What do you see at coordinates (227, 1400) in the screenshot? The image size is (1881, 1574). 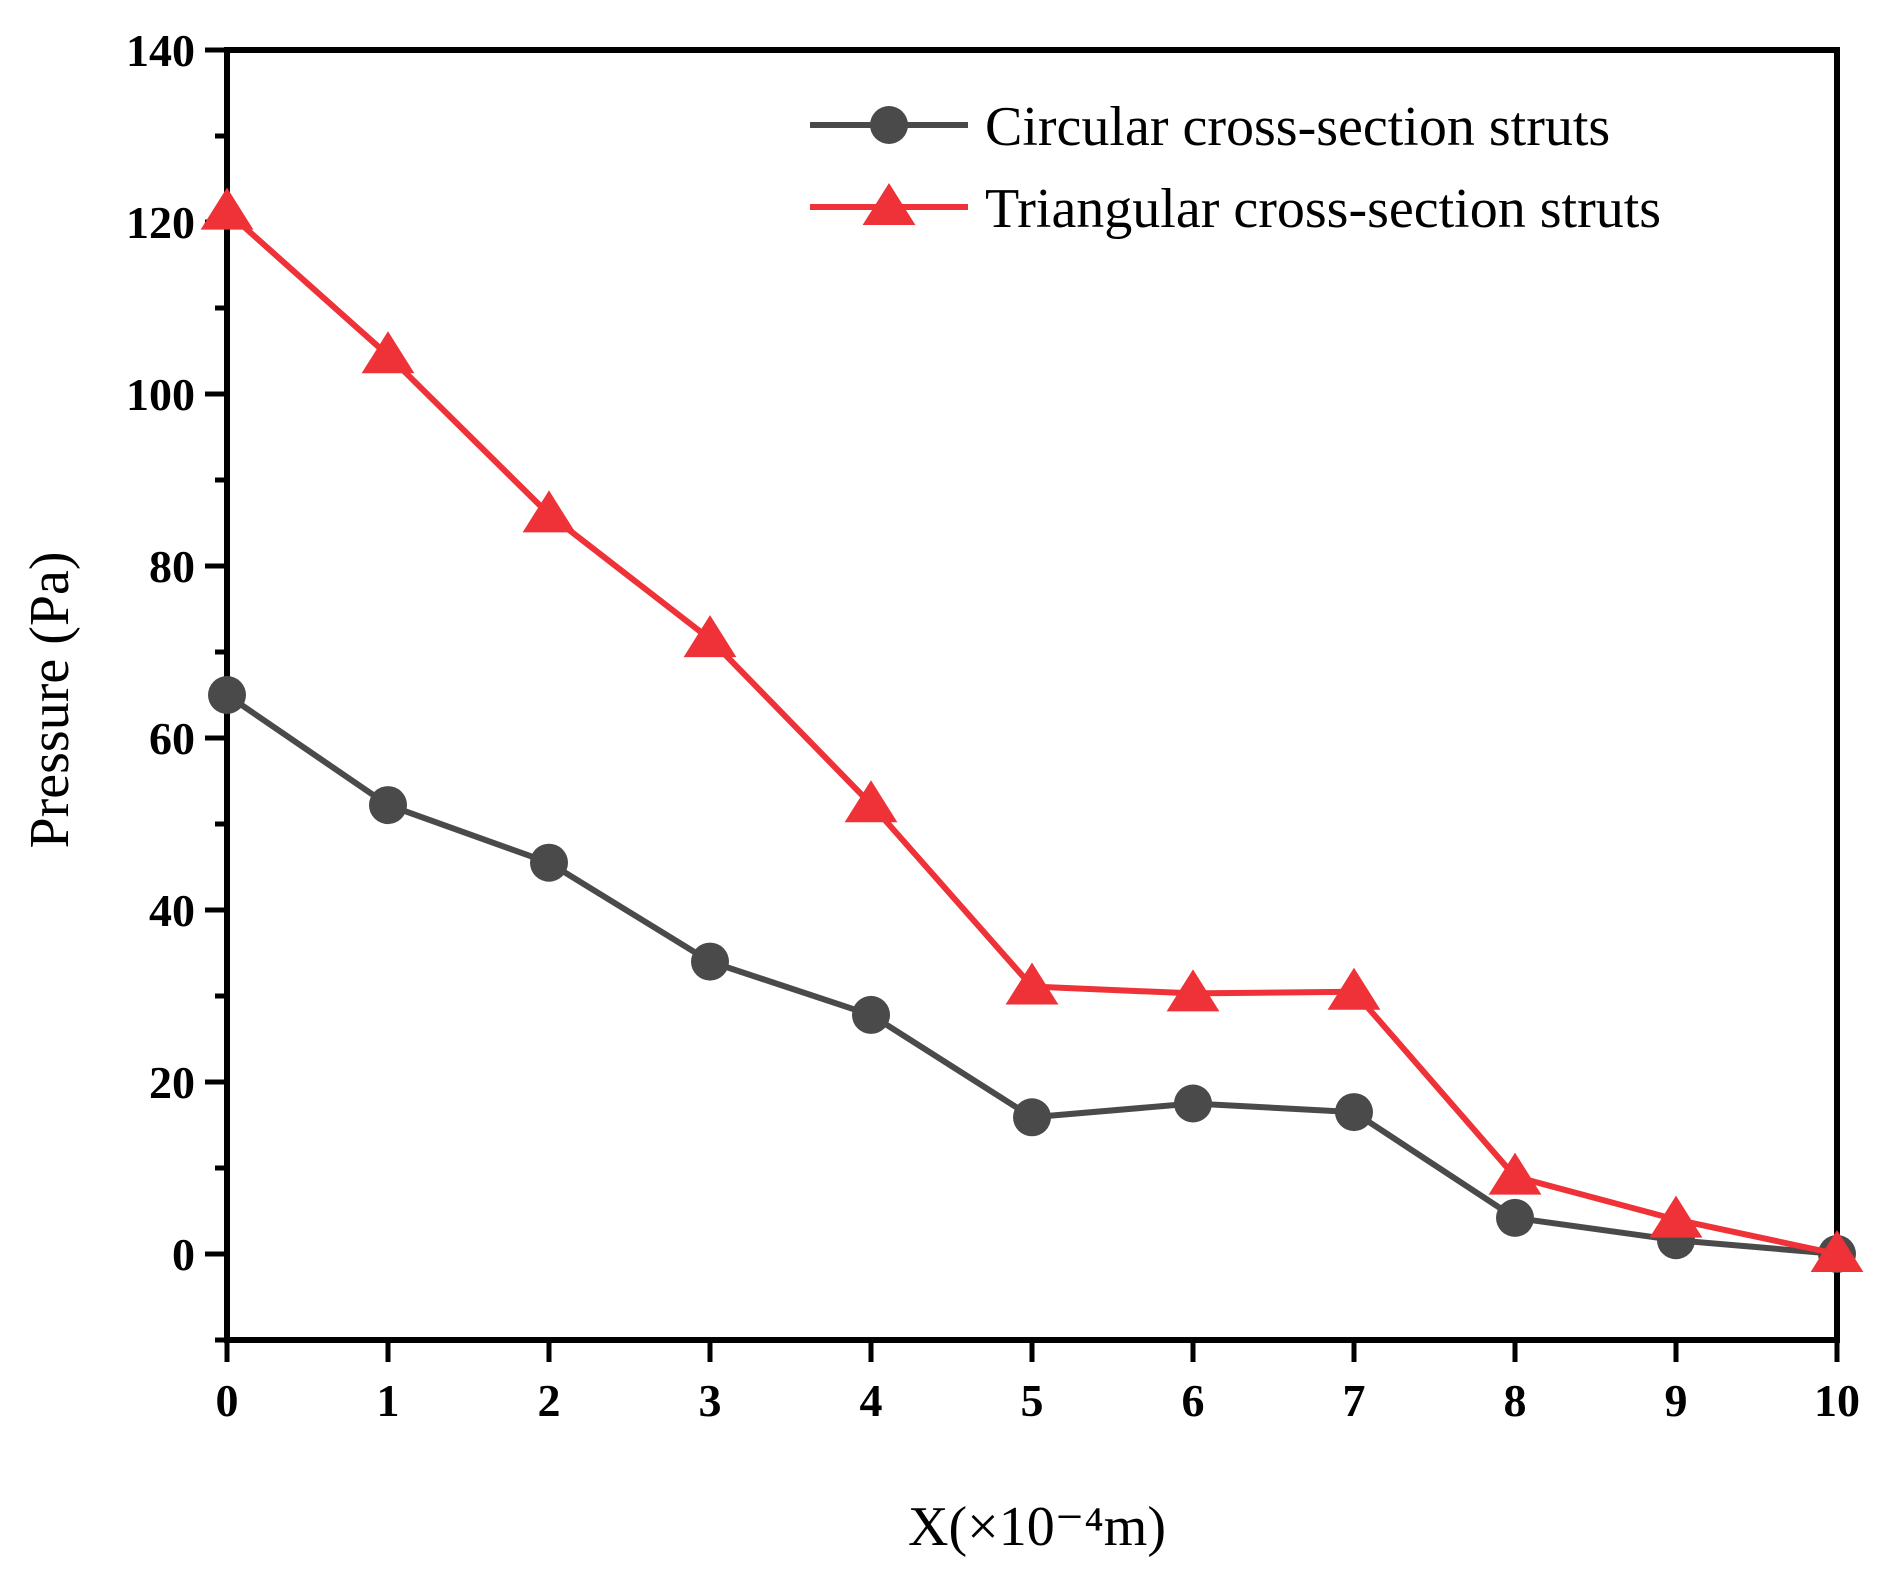 I see `x-tick-label: 0` at bounding box center [227, 1400].